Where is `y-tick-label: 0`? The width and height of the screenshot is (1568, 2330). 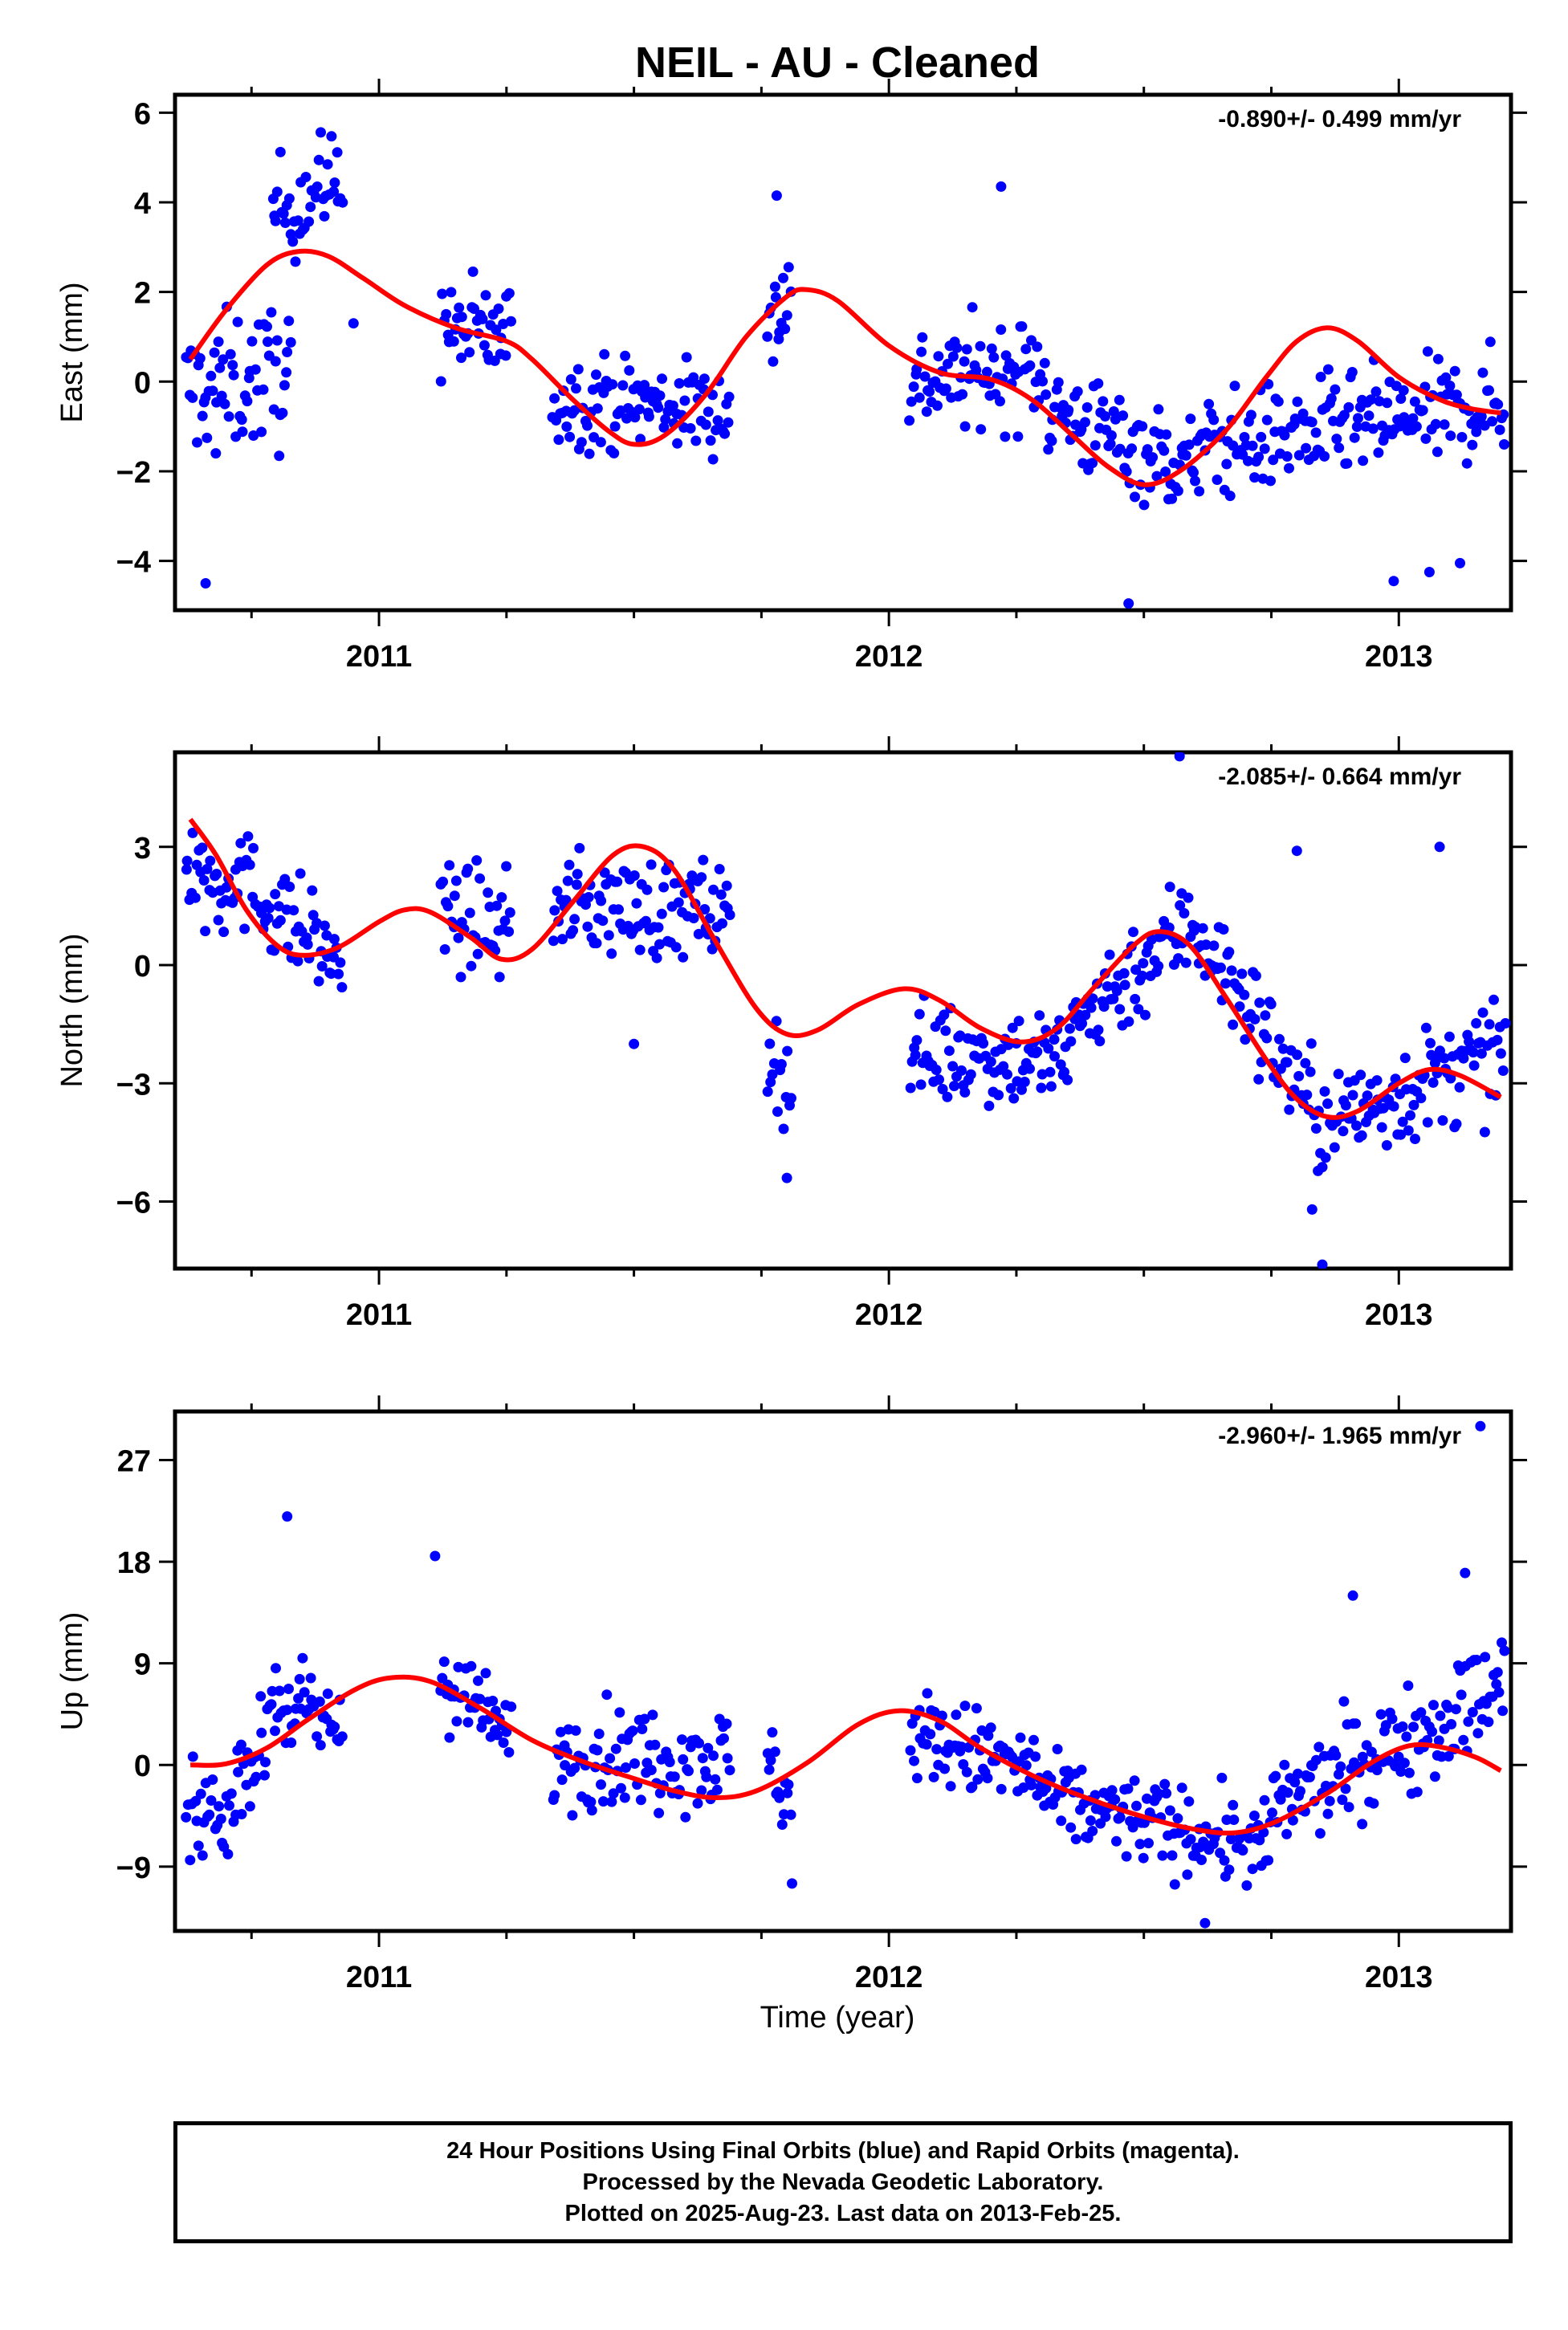 y-tick-label: 0 is located at coordinates (142, 1766).